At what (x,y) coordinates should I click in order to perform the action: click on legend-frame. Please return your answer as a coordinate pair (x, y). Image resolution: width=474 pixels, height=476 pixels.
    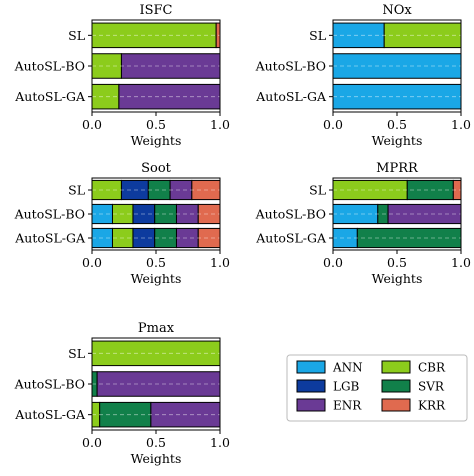
    Looking at the image, I should click on (377, 388).